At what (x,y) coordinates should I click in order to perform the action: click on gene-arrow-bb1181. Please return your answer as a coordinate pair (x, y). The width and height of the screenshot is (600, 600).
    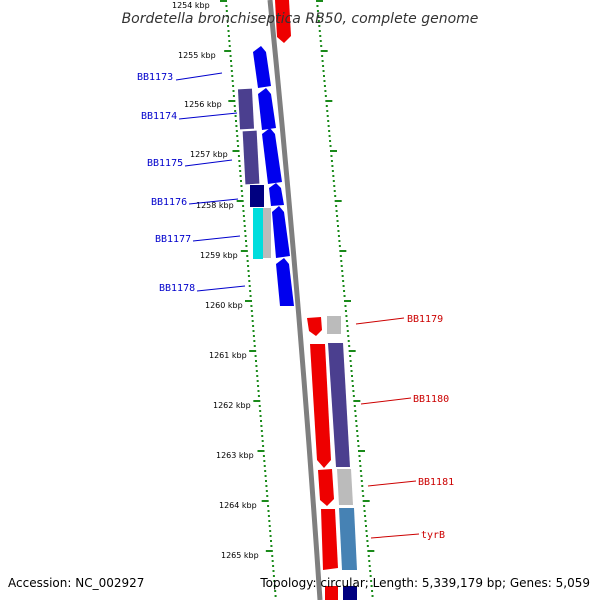
    Looking at the image, I should click on (326, 487).